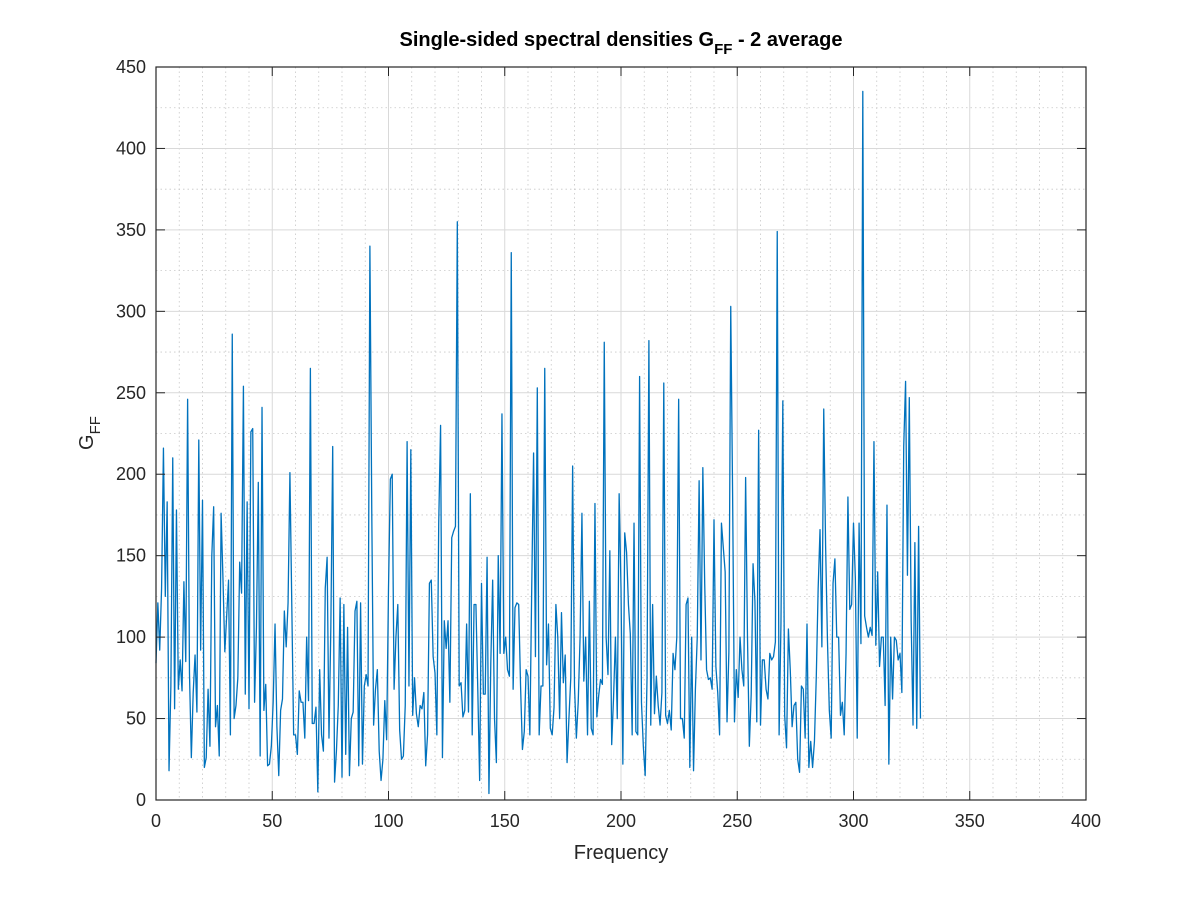  What do you see at coordinates (131, 230) in the screenshot?
I see `y-tick-label: 350` at bounding box center [131, 230].